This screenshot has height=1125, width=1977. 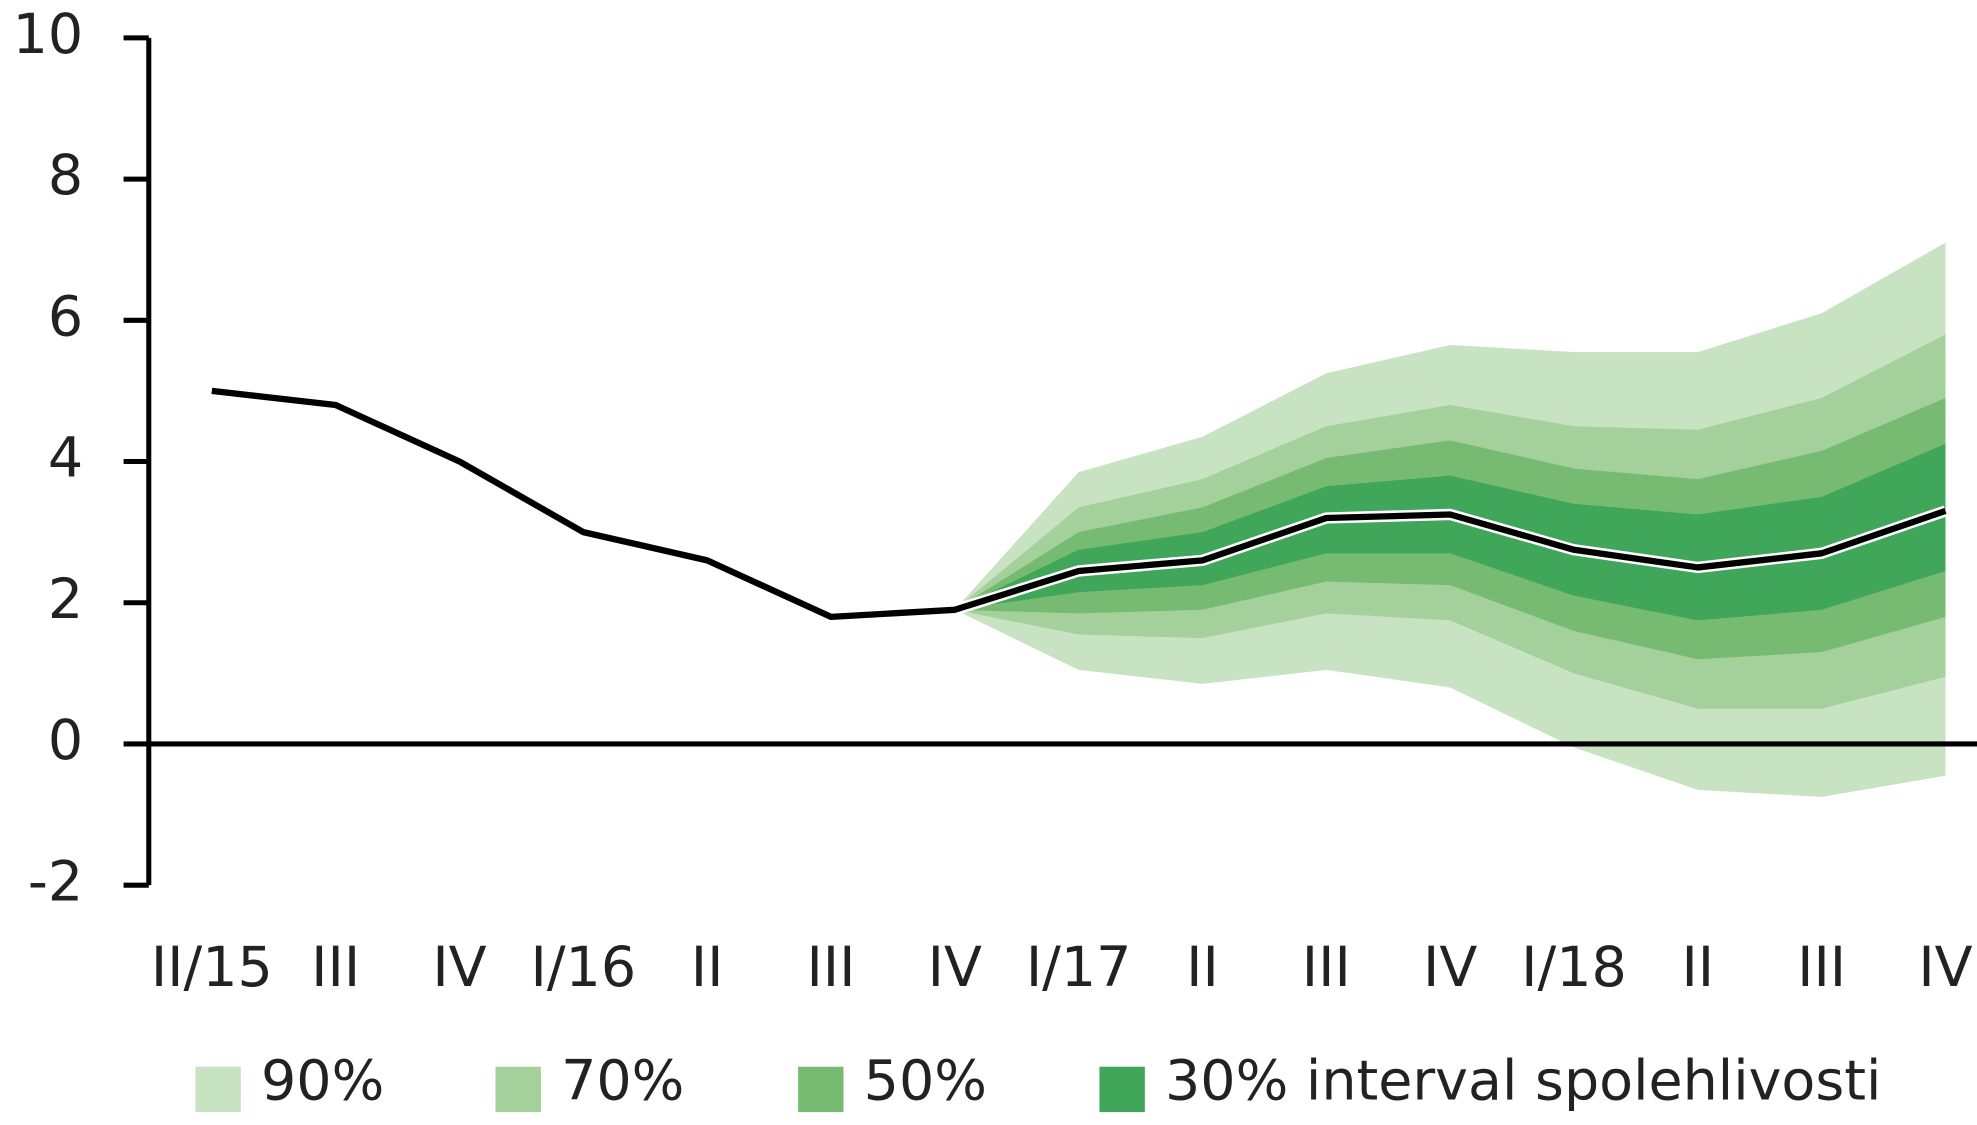 I want to click on y-tick-label: 10, so click(x=48, y=35).